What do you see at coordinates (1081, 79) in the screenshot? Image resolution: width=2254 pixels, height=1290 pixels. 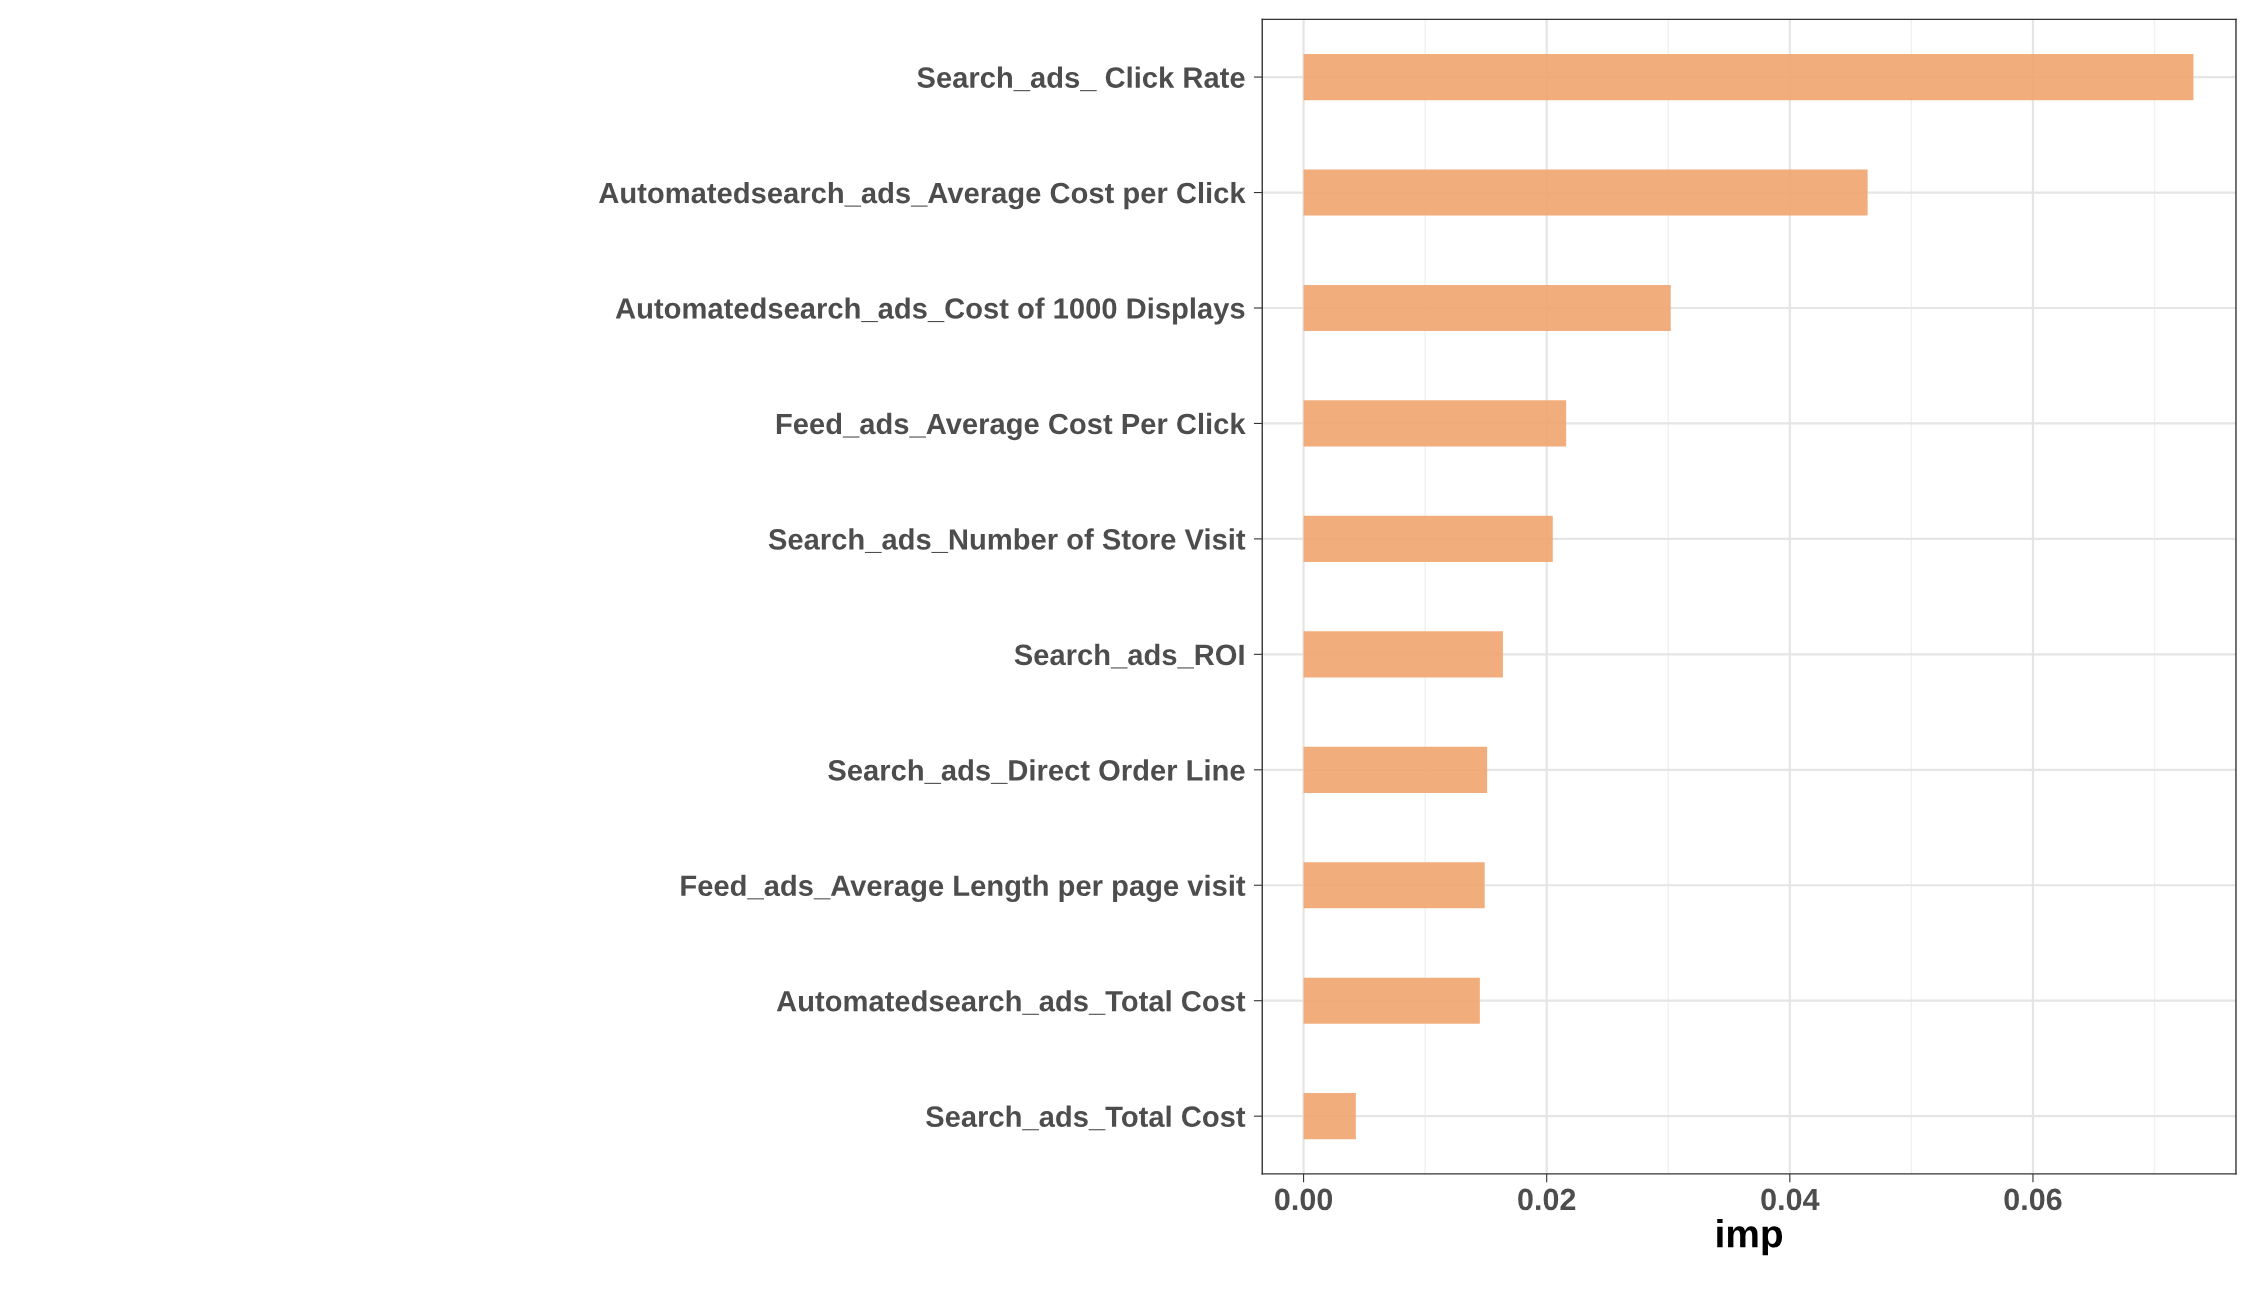 I see `y-tick-label: Search_ads_ Click Rate` at bounding box center [1081, 79].